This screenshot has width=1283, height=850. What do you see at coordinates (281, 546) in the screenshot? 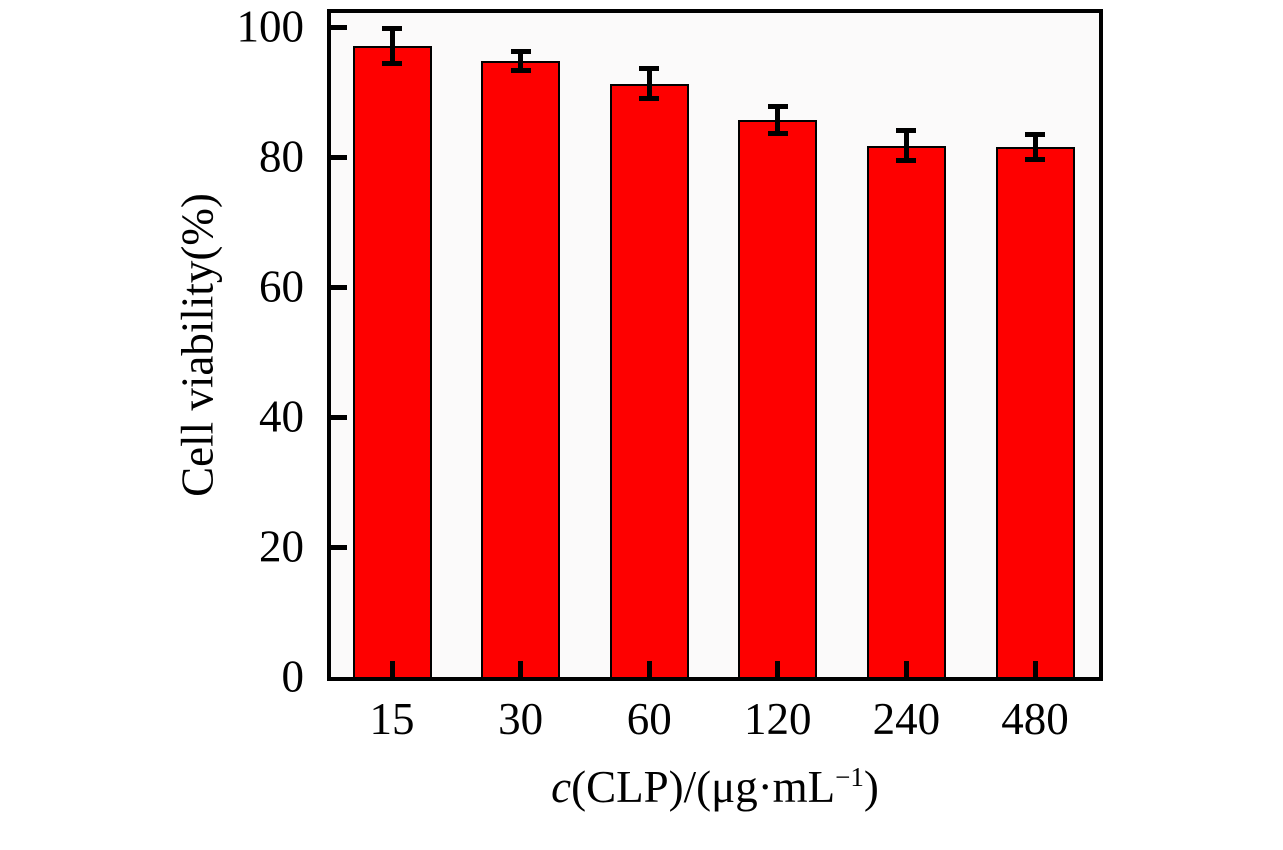
I see `y-tick-label: 20` at bounding box center [281, 546].